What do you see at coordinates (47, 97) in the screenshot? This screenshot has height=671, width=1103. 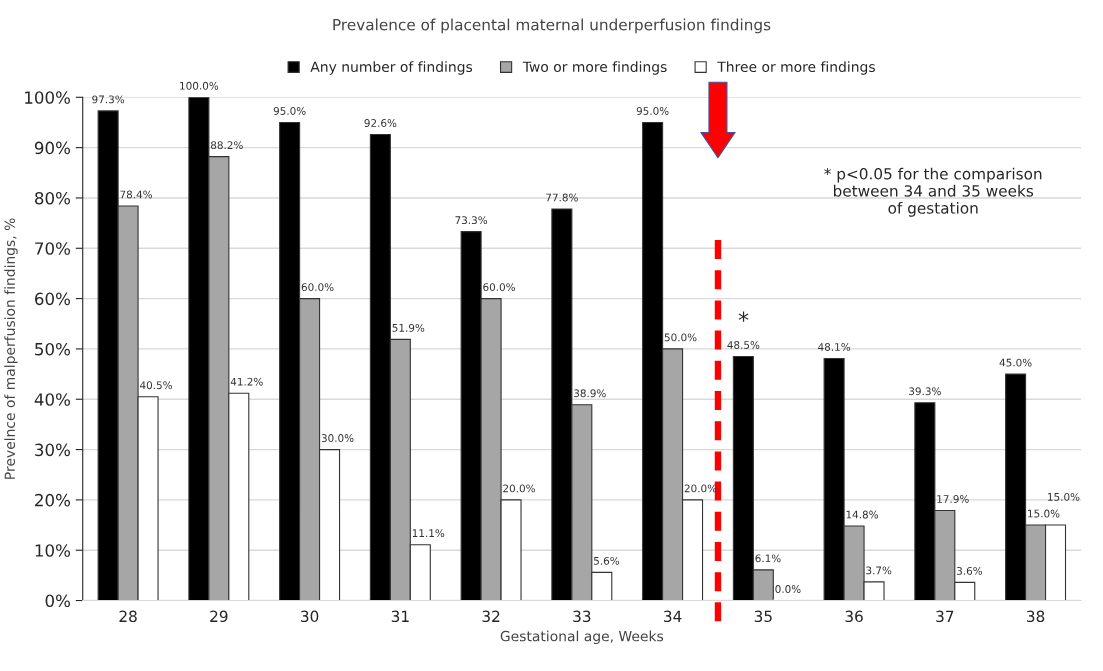 I see `y-tick-label: 100%` at bounding box center [47, 97].